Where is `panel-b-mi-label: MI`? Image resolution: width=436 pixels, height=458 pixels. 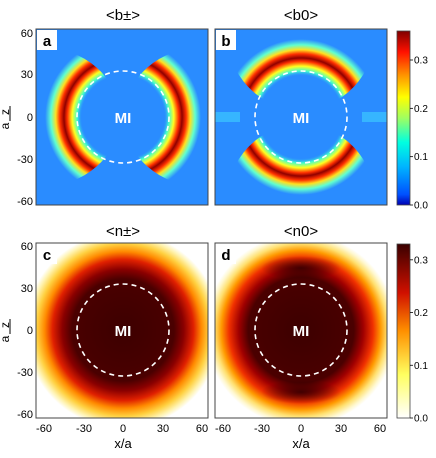 panel-b-mi-label: MI is located at coordinates (301, 118).